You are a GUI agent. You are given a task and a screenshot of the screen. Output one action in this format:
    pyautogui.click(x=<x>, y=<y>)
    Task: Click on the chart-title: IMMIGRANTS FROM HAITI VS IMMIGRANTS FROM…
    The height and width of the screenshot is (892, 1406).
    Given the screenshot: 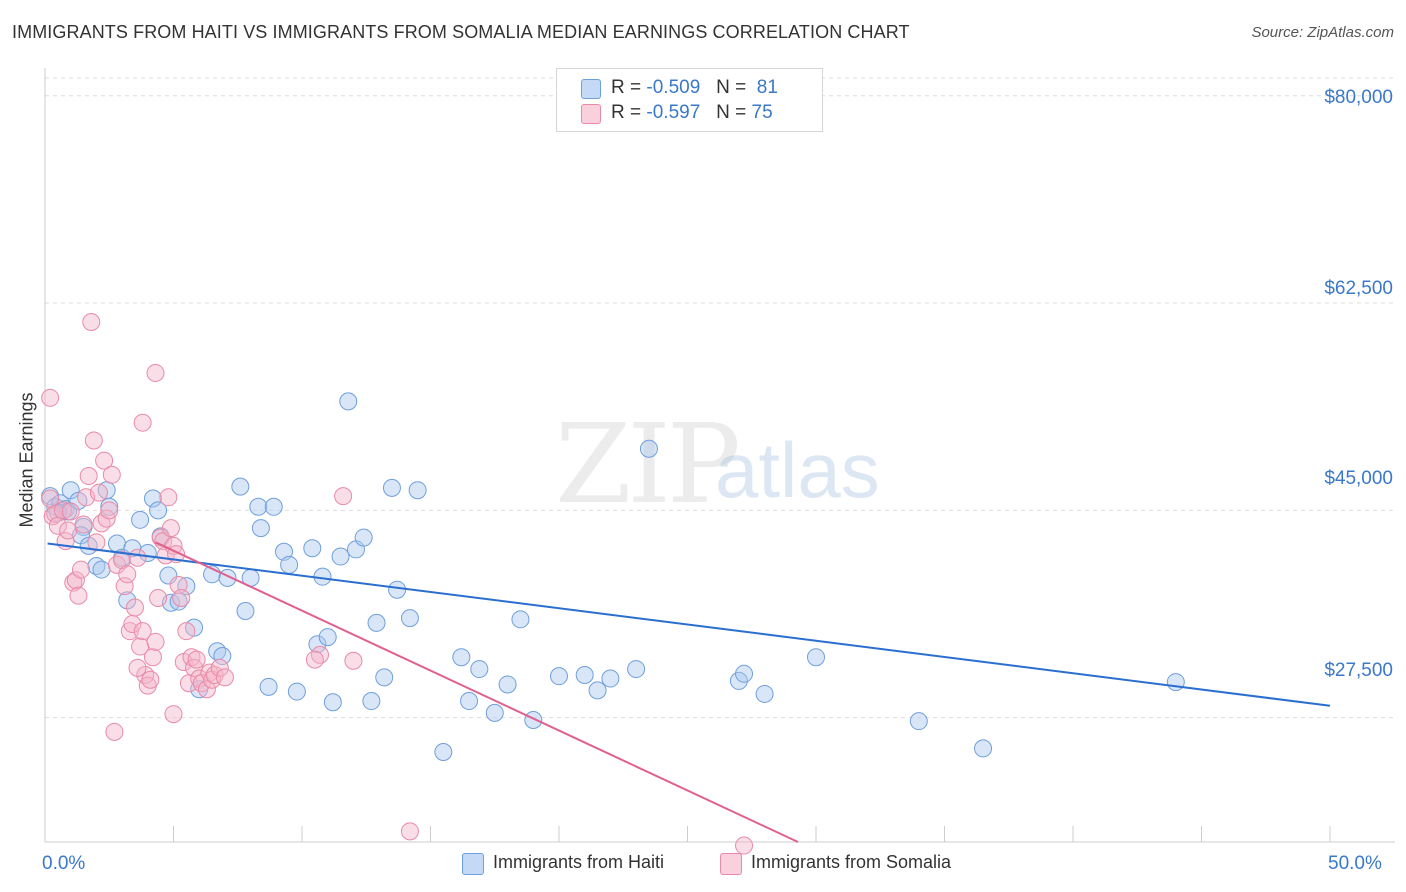 What is the action you would take?
    pyautogui.click(x=461, y=32)
    